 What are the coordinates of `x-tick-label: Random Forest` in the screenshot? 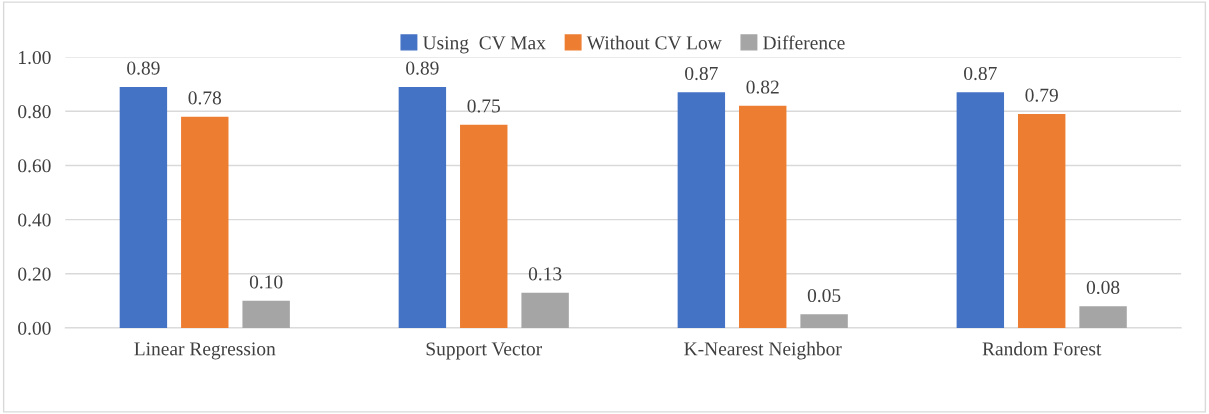 It's located at (1042, 348).